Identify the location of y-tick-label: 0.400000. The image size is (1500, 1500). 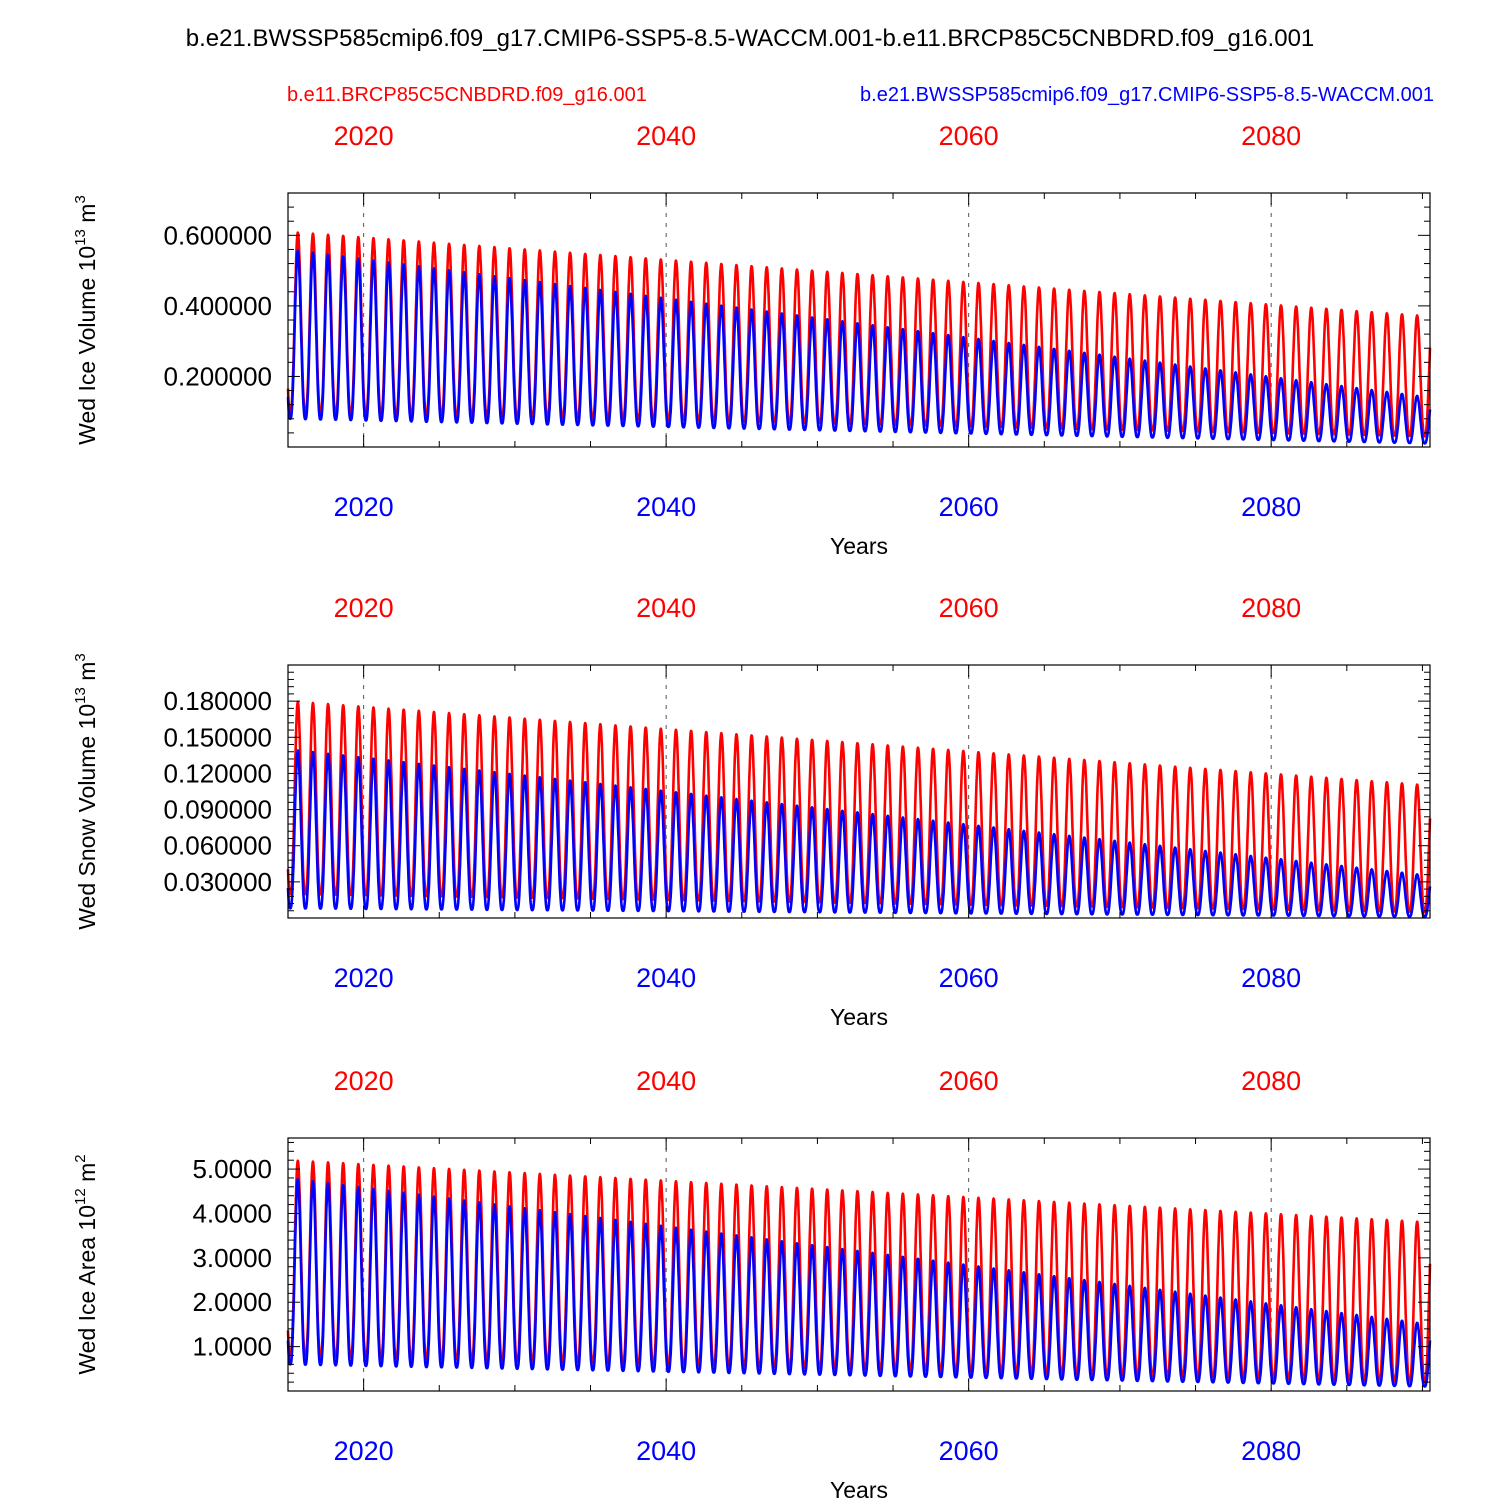
(218, 306).